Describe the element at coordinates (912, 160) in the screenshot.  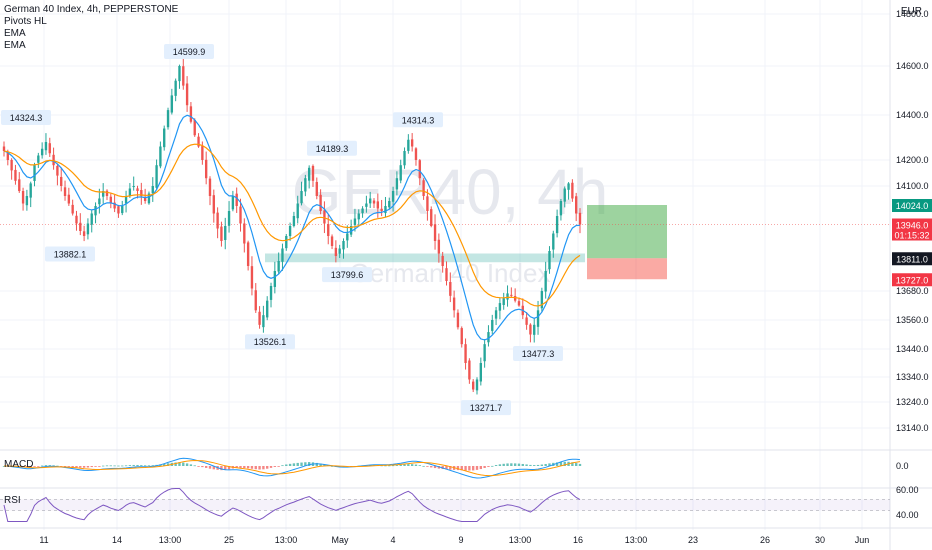
I see `price-tick-label: 14200.0` at that location.